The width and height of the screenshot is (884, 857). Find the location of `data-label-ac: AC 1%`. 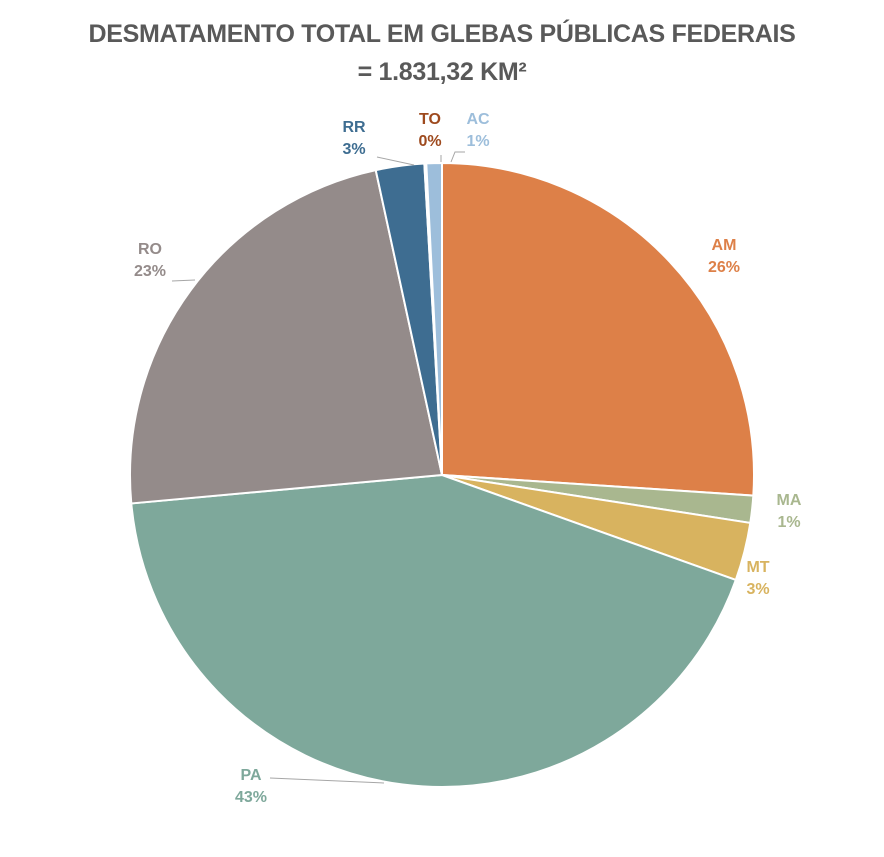

data-label-ac: AC 1% is located at coordinates (478, 130).